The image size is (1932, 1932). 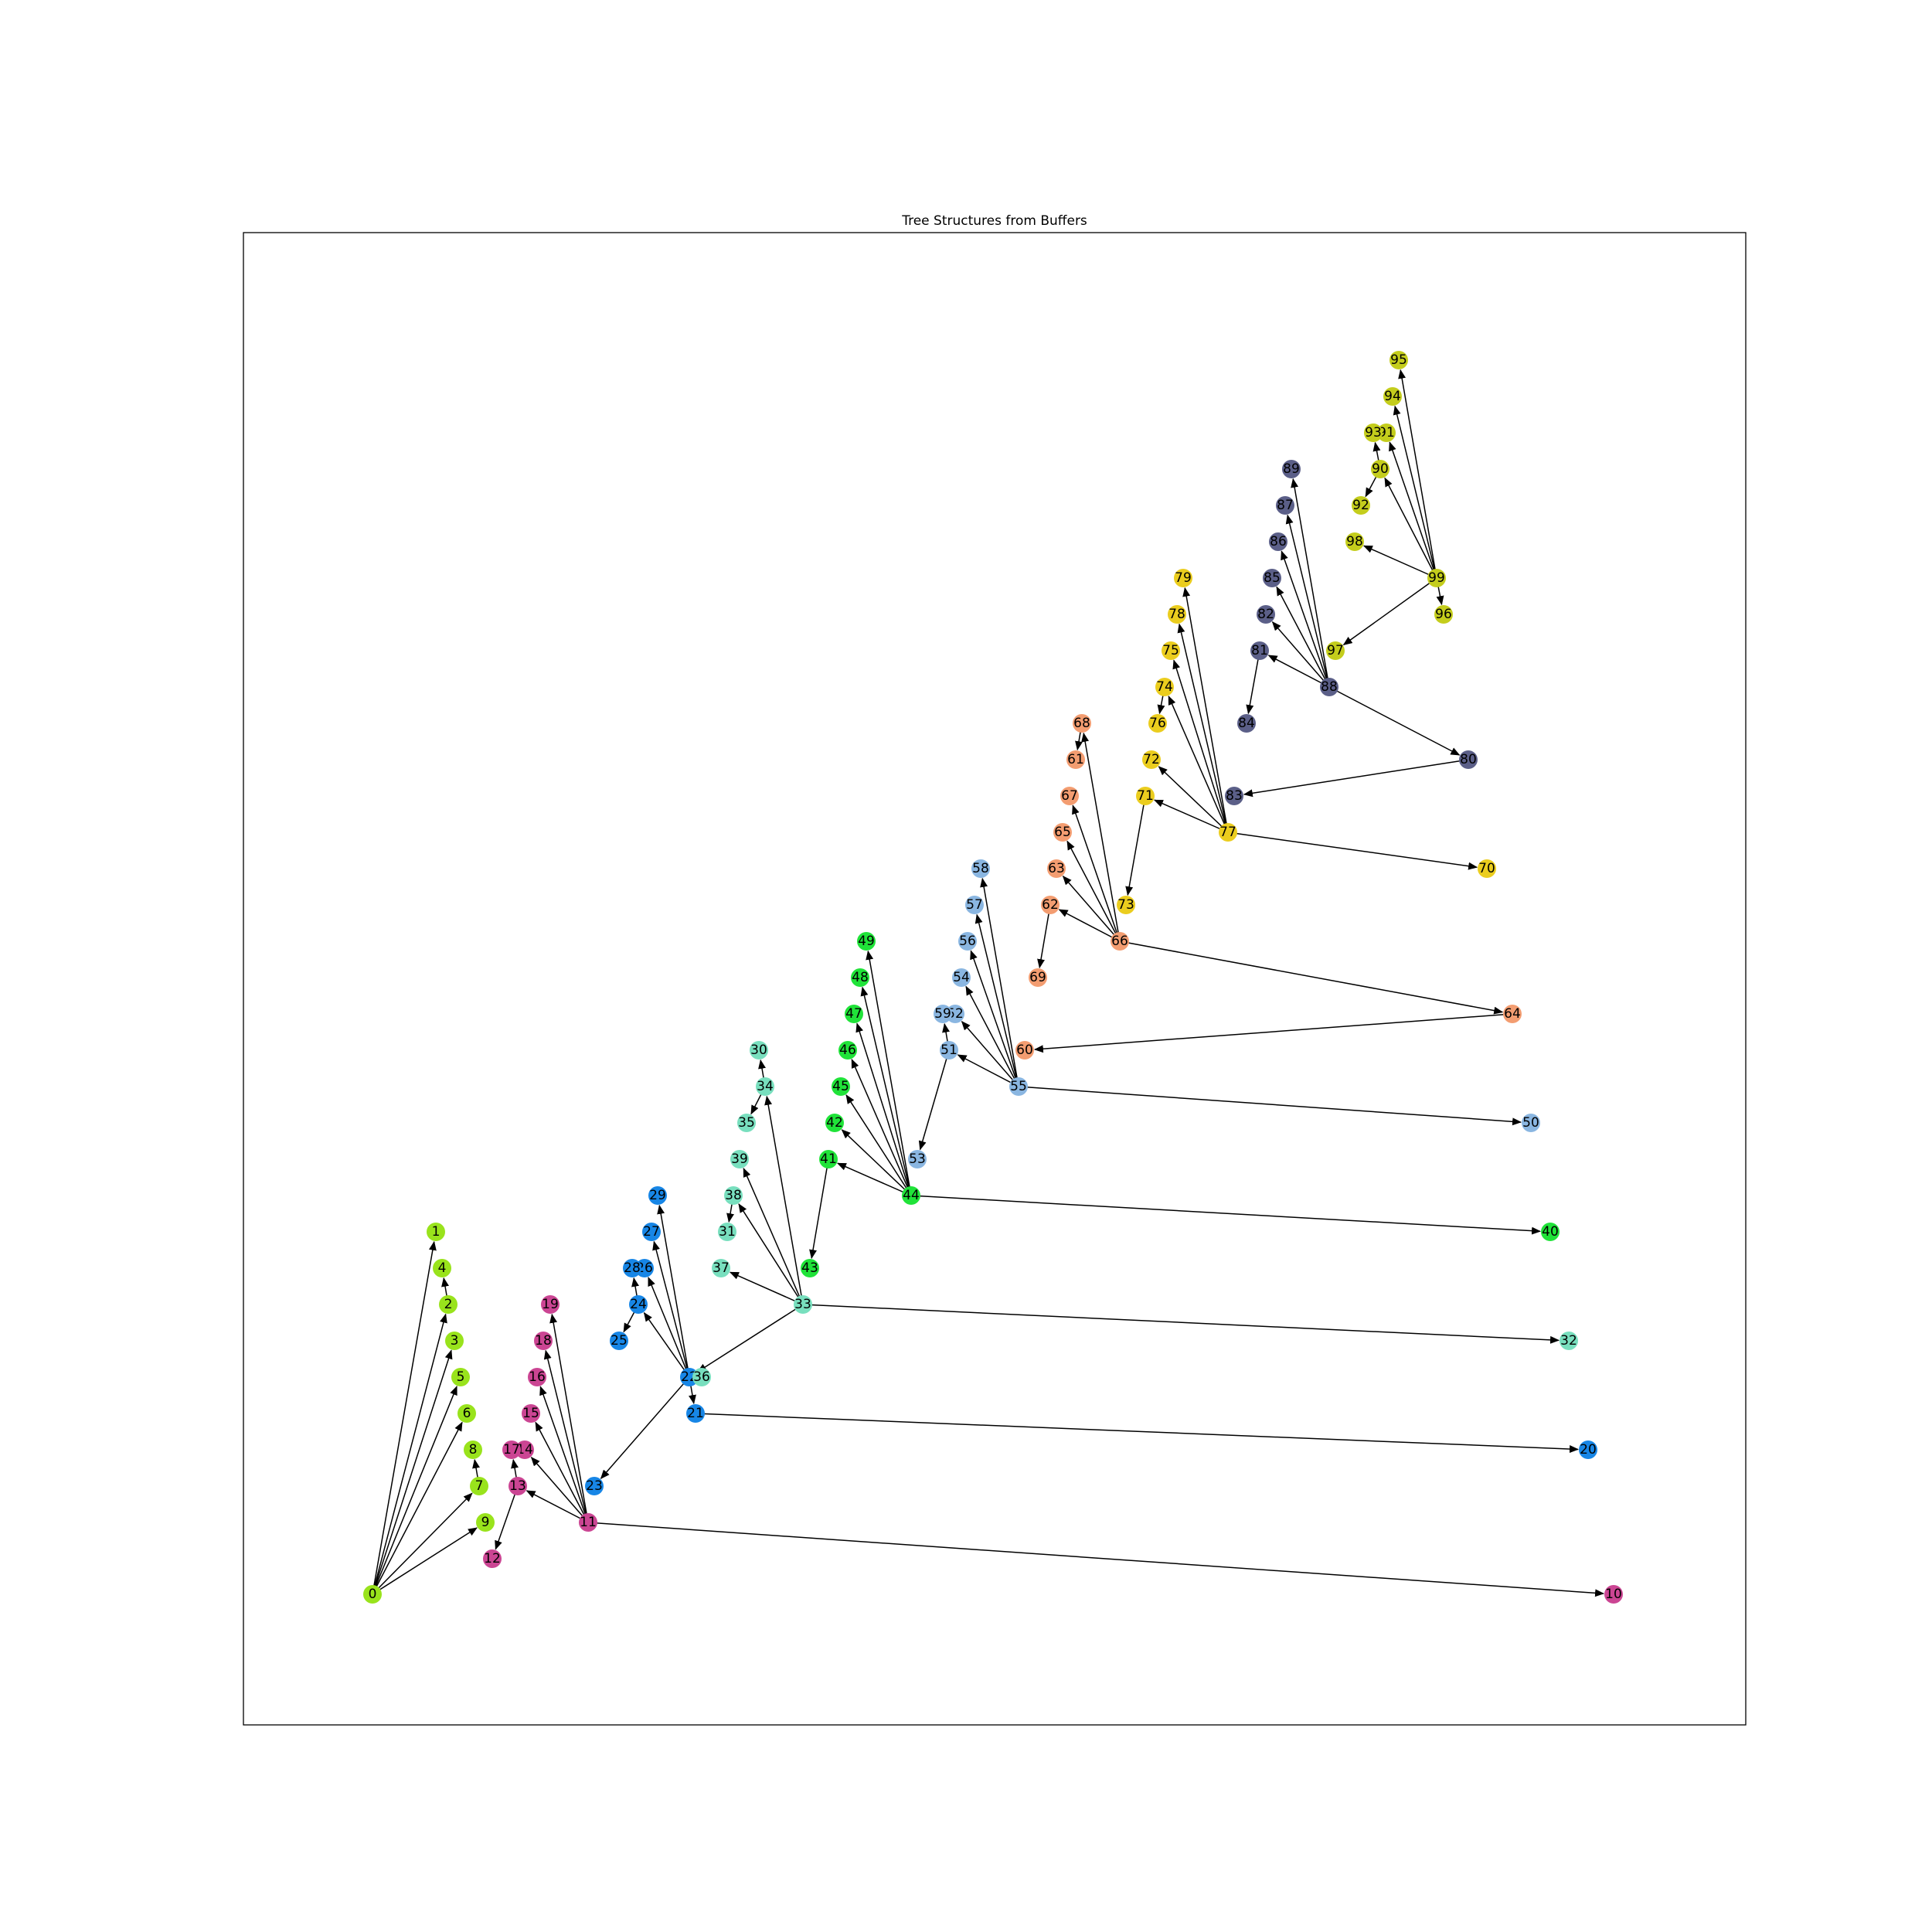 What do you see at coordinates (531, 1413) in the screenshot?
I see `node-label: 15` at bounding box center [531, 1413].